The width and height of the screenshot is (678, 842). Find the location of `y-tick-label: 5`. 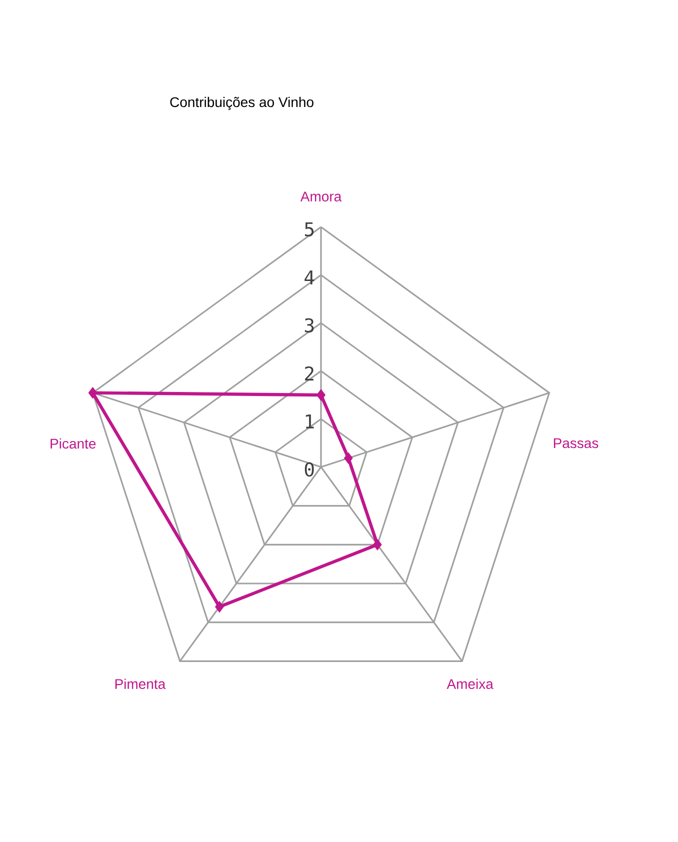

y-tick-label: 5 is located at coordinates (309, 229).